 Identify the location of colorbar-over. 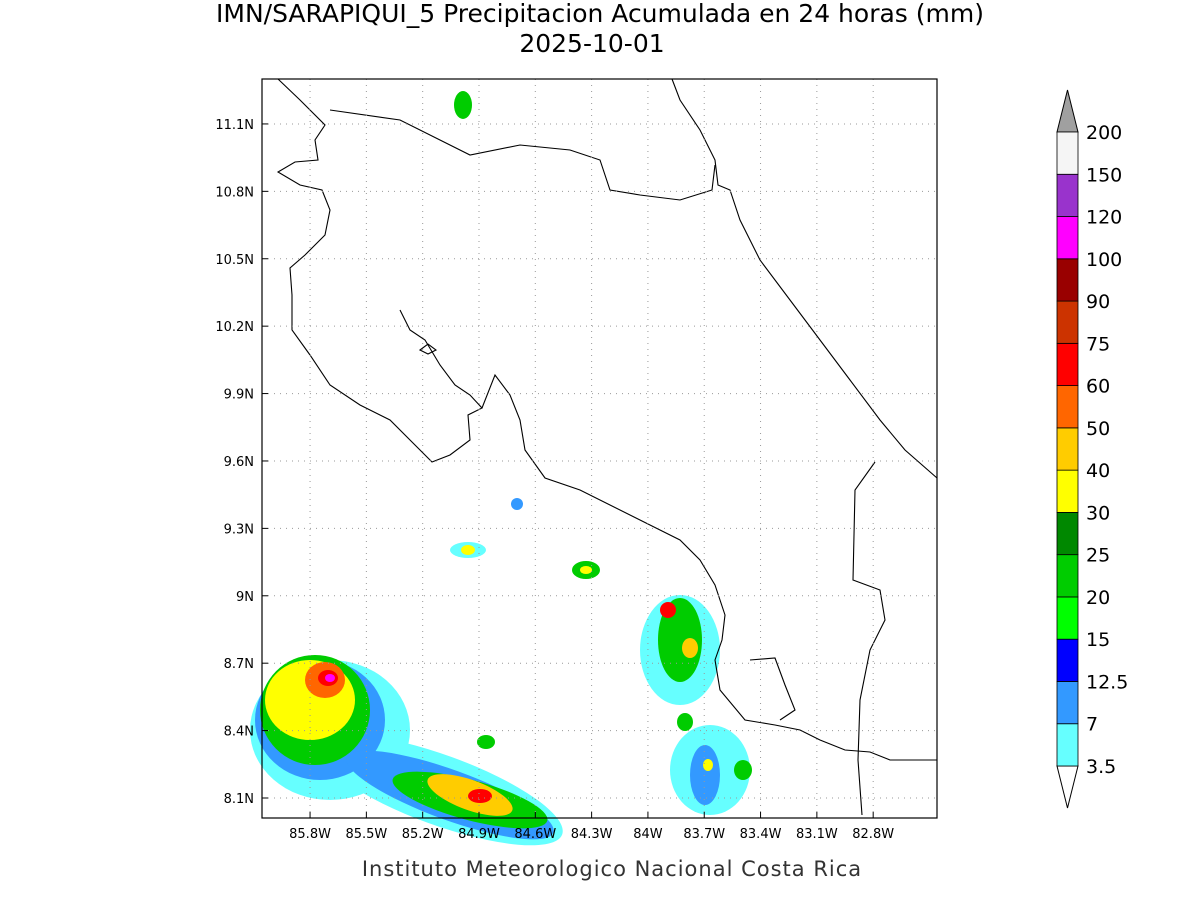
(1067, 111).